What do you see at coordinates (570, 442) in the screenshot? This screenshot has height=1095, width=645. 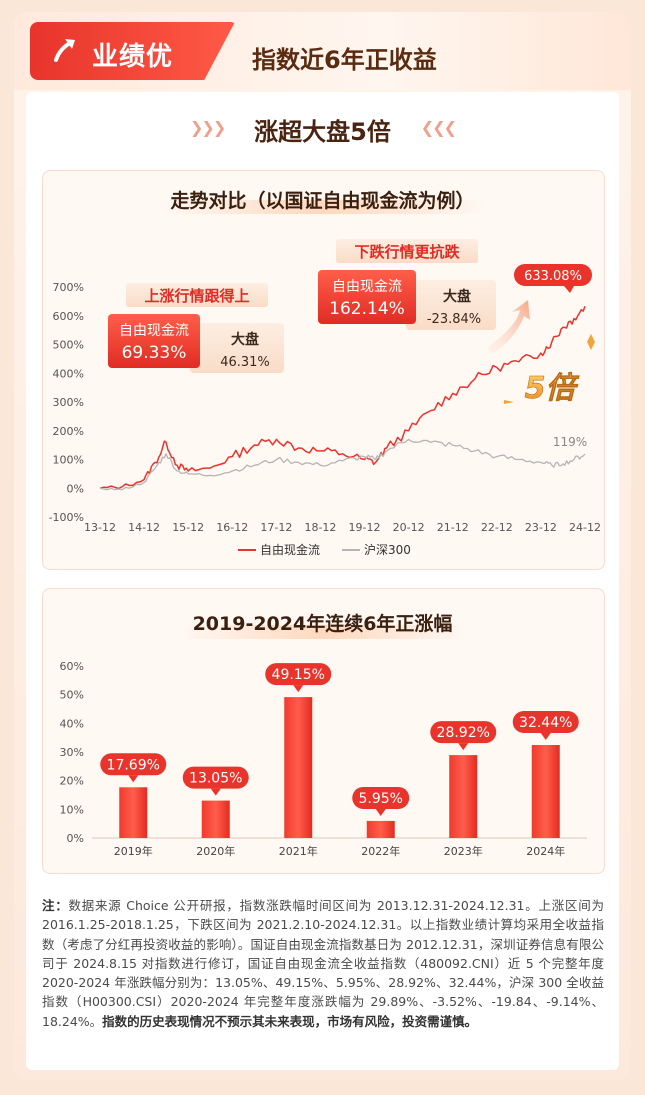 I see `index-end-value: 119%` at bounding box center [570, 442].